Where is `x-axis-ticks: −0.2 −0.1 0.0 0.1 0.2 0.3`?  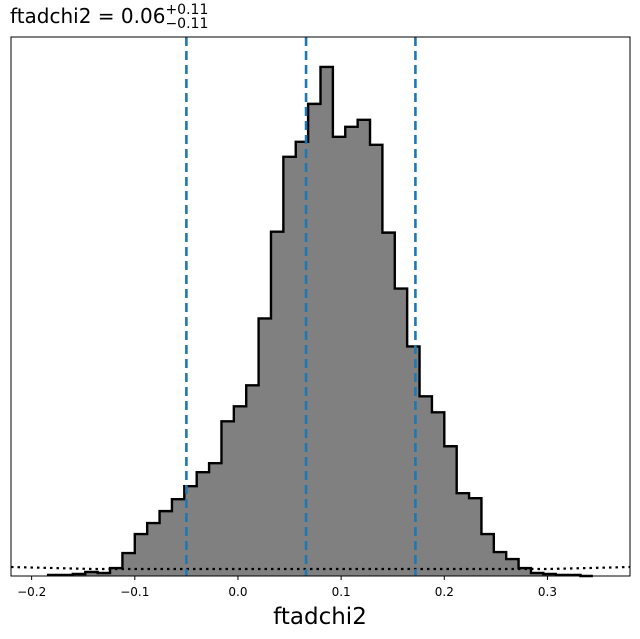 x-axis-ticks: −0.2 −0.1 0.0 0.1 0.2 0.3 is located at coordinates (287, 587).